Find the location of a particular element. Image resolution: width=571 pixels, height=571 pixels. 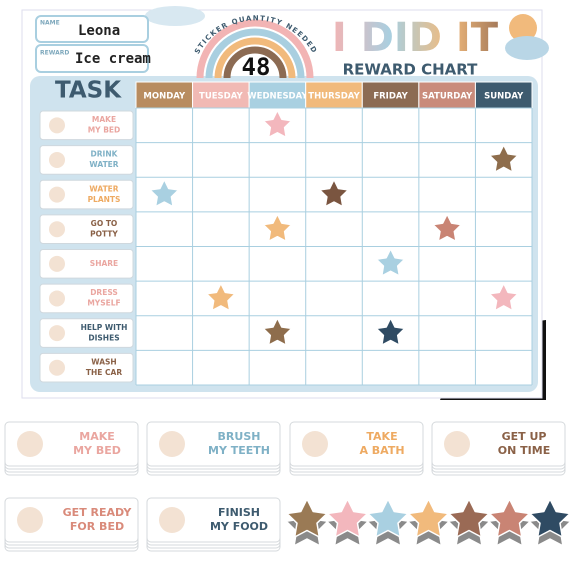

label-line: MY TEETH is located at coordinates (239, 450).